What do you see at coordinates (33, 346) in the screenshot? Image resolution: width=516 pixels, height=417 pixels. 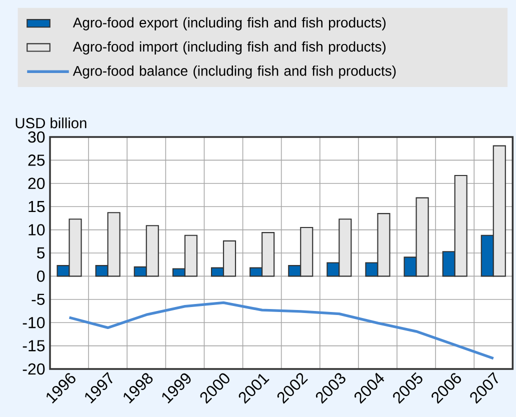 I see `y-tick-label: -15` at bounding box center [33, 346].